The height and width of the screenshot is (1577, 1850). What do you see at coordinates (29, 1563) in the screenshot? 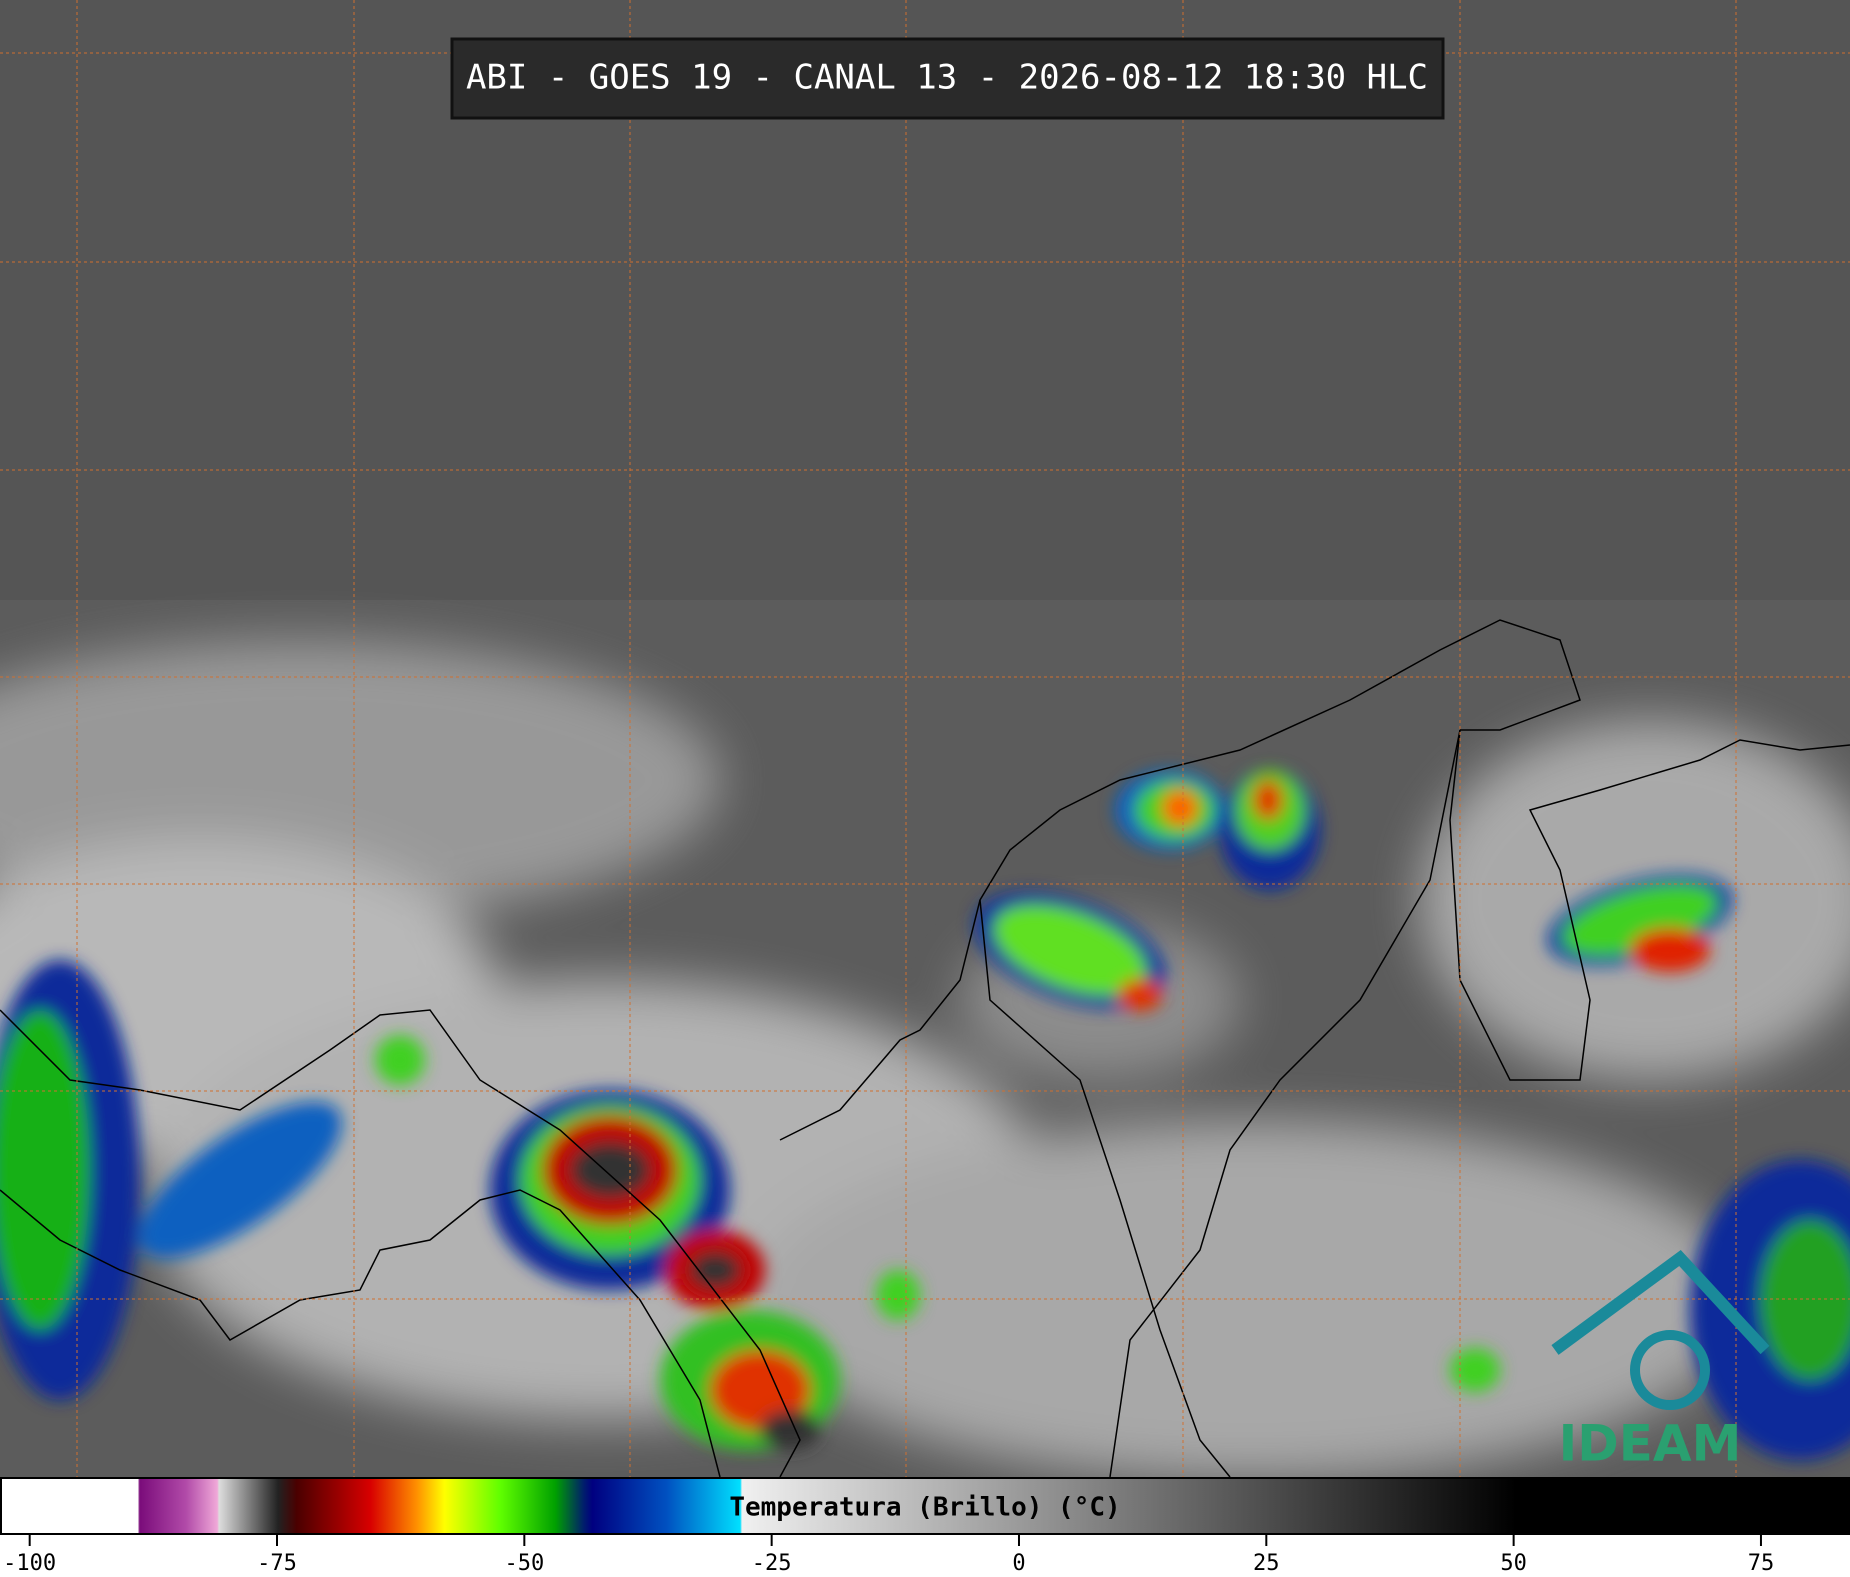
I see `tick-label: -100` at bounding box center [29, 1563].